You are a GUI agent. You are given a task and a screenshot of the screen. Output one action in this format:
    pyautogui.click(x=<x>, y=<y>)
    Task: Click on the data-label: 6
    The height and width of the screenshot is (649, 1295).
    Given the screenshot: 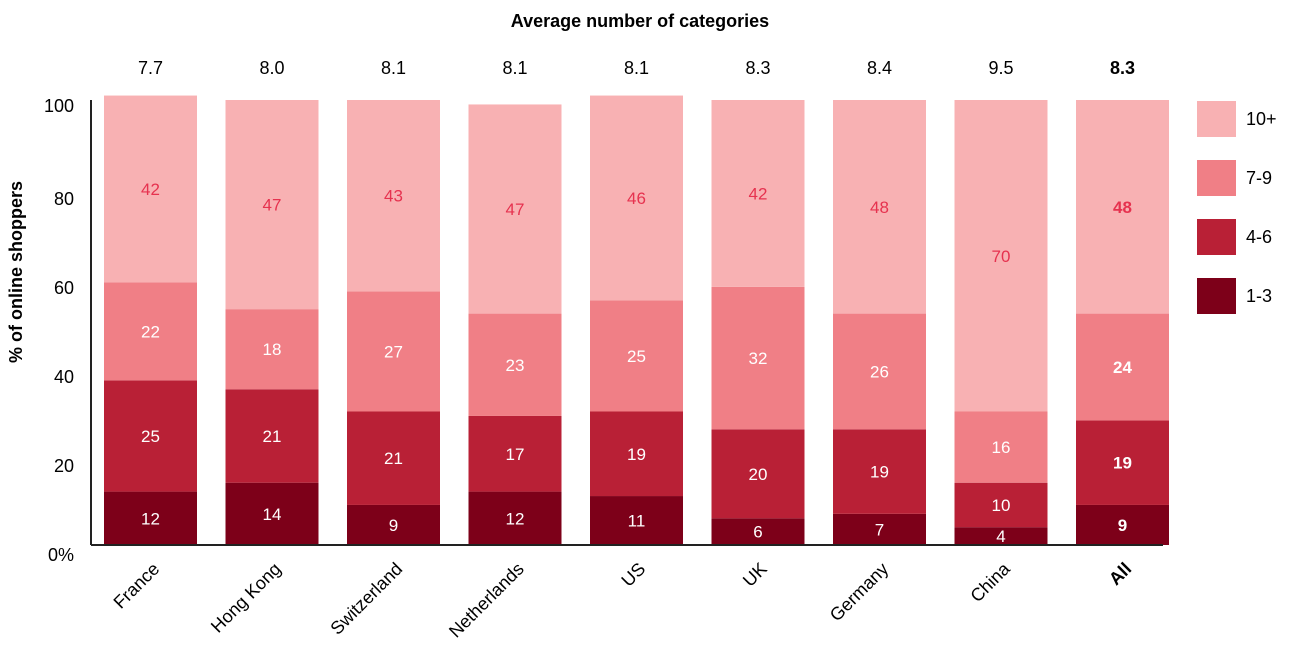 What is the action you would take?
    pyautogui.click(x=757, y=532)
    